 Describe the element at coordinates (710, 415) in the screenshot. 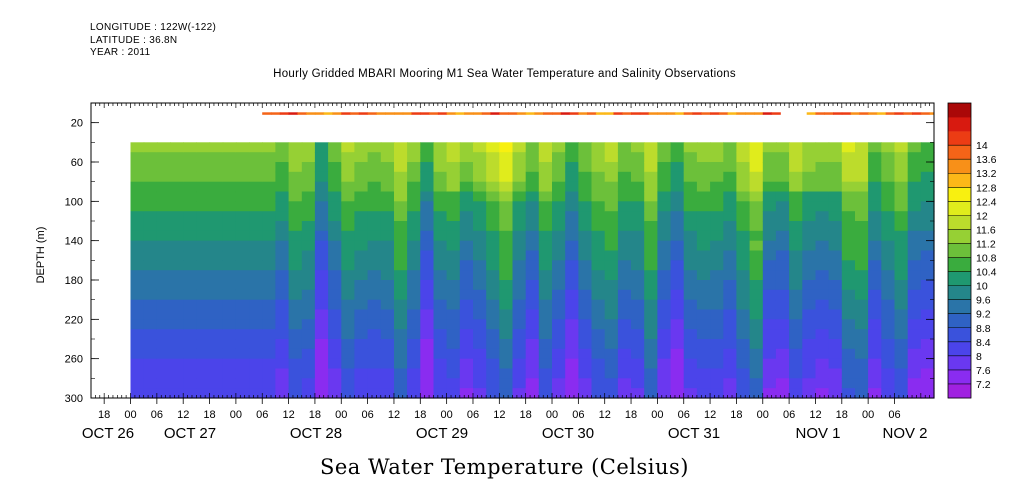

I see `x-tick-label: 12` at that location.